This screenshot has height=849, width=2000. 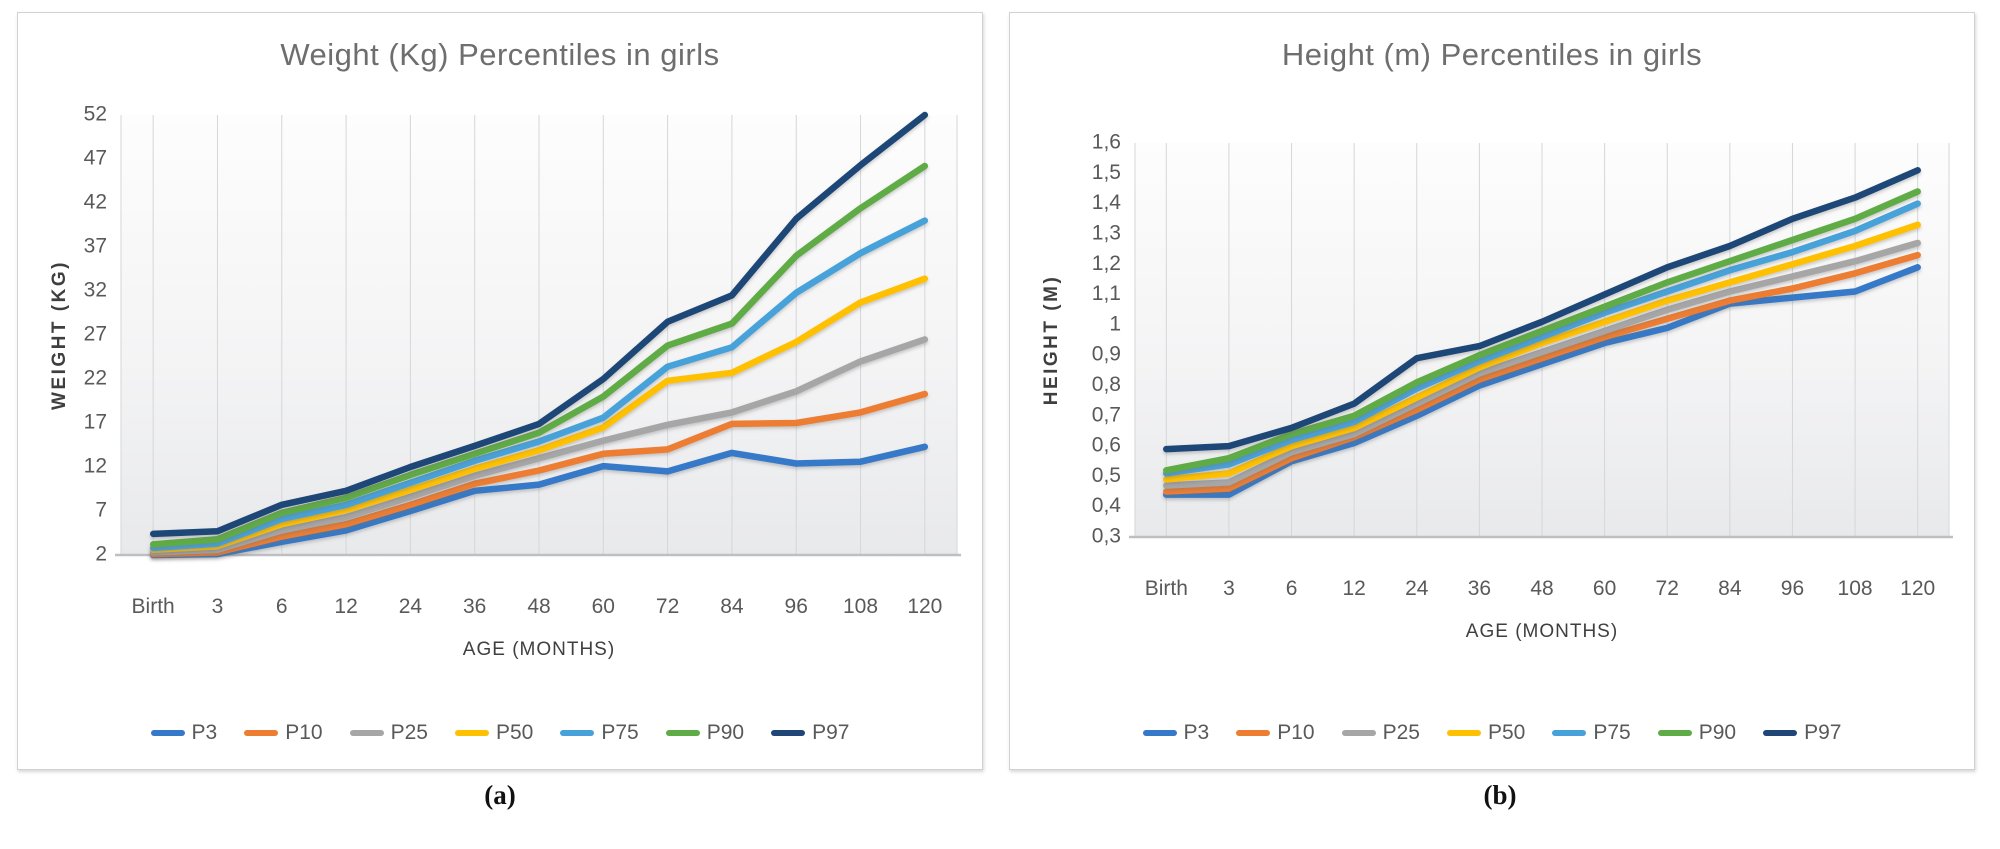 I want to click on legend-label-p75: P75, so click(x=620, y=732).